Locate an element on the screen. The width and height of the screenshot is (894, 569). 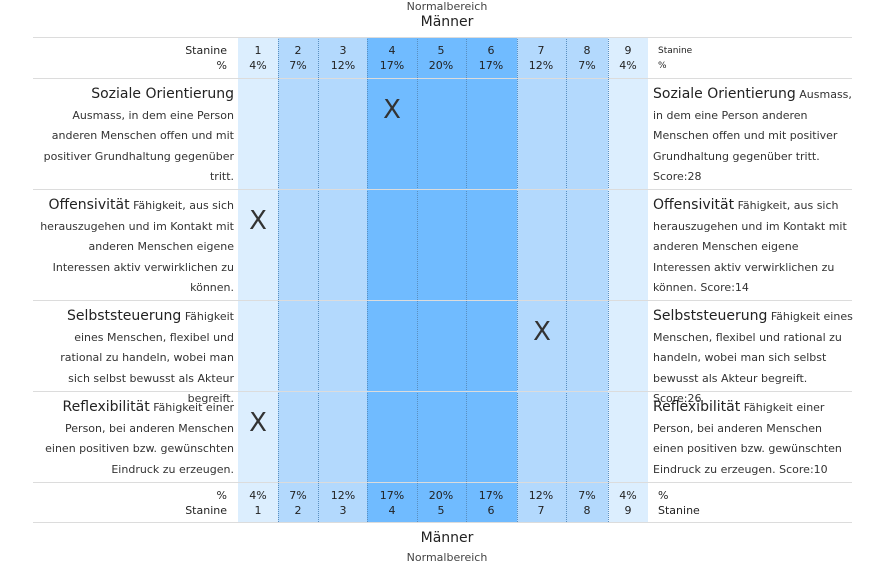
dimension-score: Score:14 is located at coordinates (724, 287).